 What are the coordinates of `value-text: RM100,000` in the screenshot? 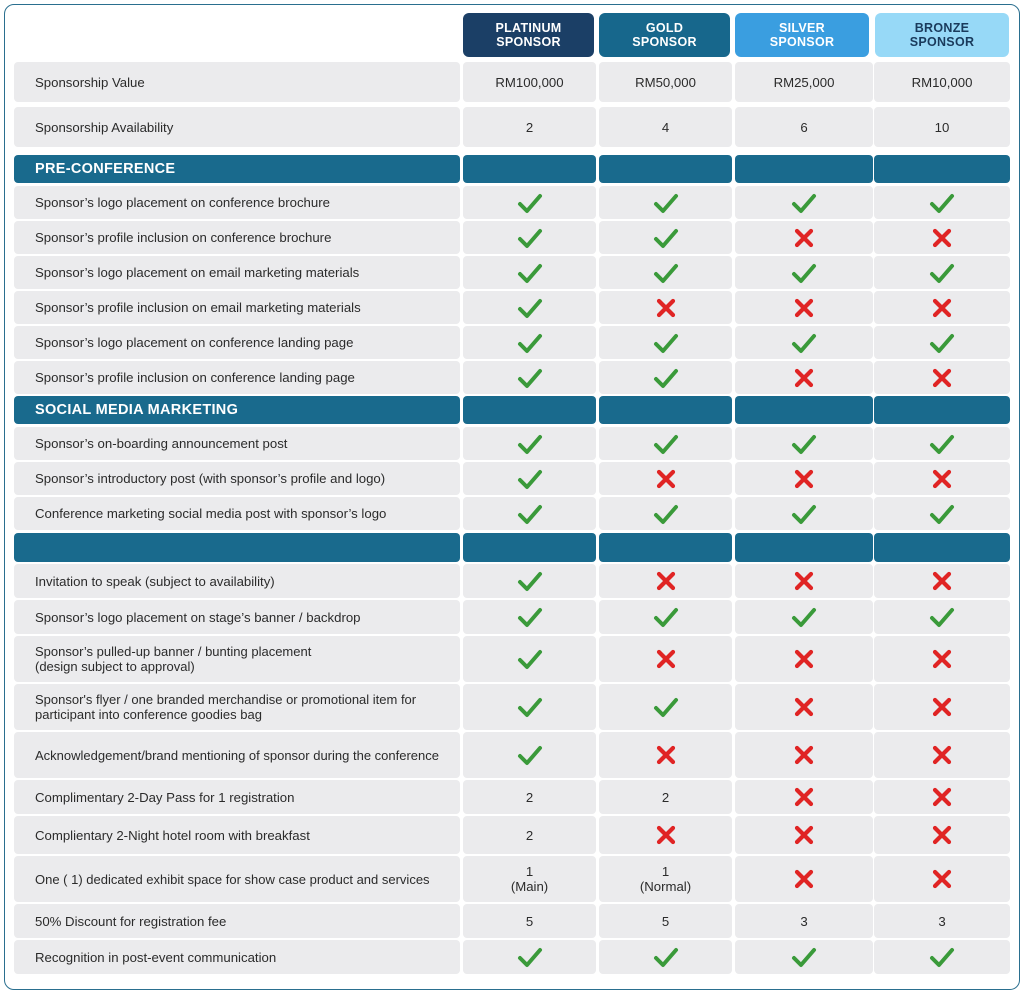 It's located at (529, 82).